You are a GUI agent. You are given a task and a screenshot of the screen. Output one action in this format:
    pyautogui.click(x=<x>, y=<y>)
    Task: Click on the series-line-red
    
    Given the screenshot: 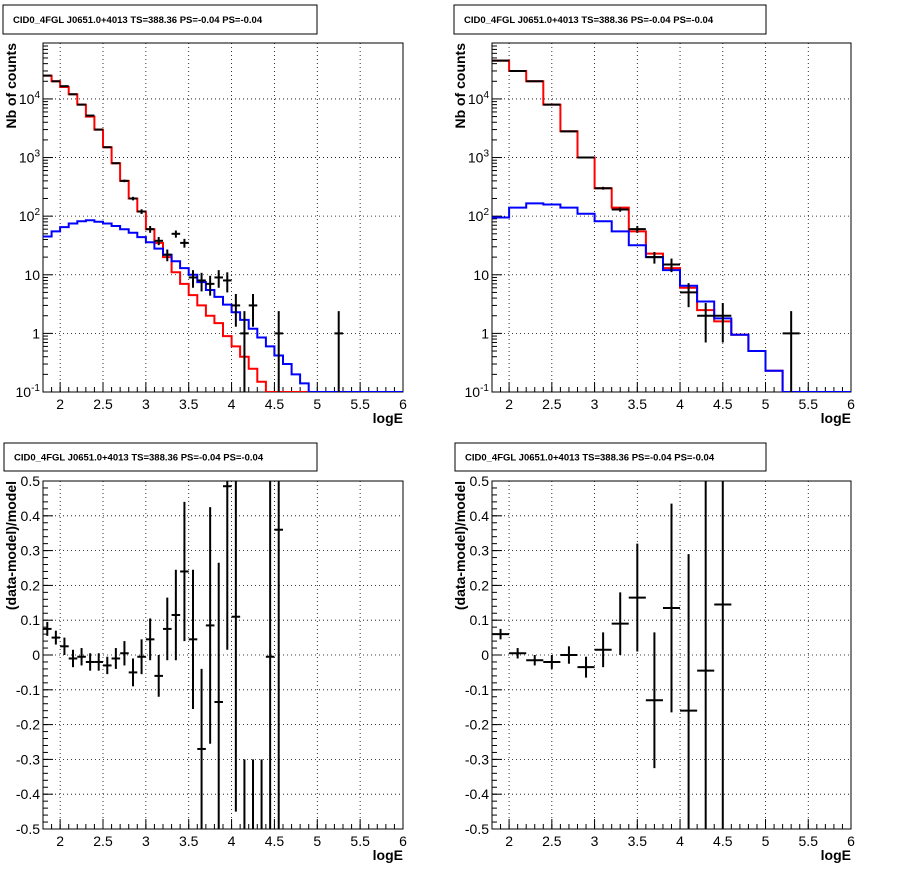 What is the action you would take?
    pyautogui.click(x=223, y=233)
    